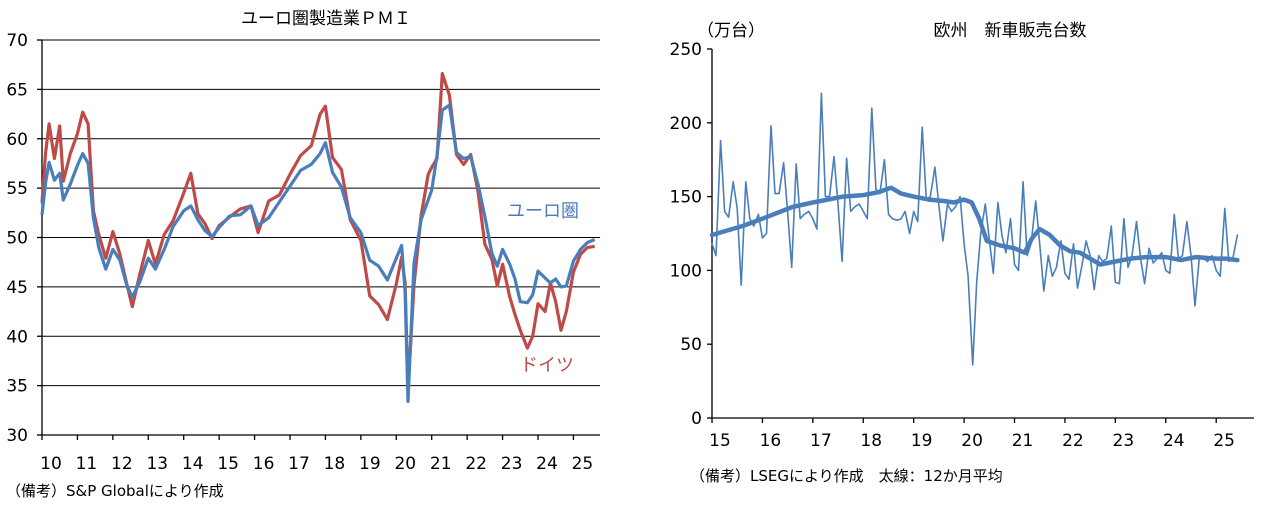 This screenshot has width=1271, height=507. I want to click on chart-title: 欧州 新車販売台数, so click(1010, 31).